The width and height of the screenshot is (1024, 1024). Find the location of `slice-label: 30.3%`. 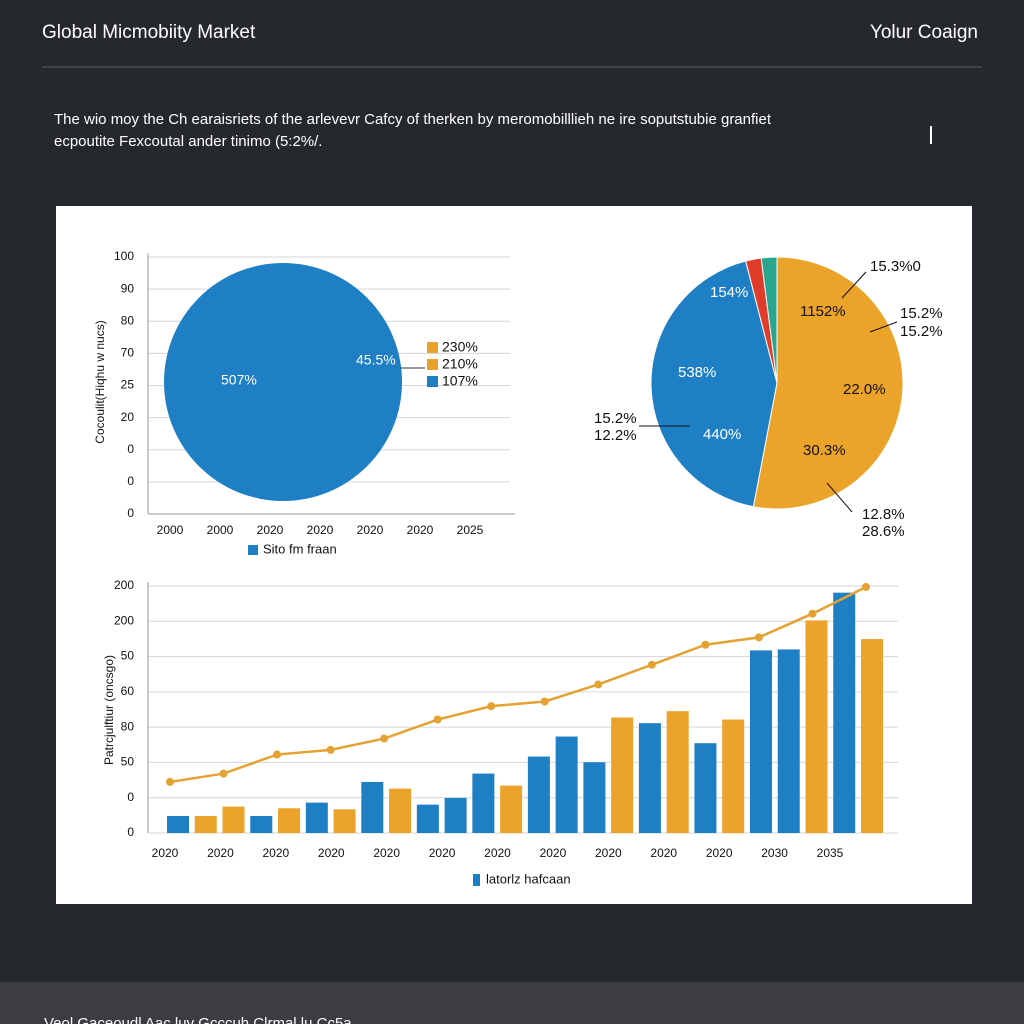

slice-label: 30.3% is located at coordinates (824, 450).